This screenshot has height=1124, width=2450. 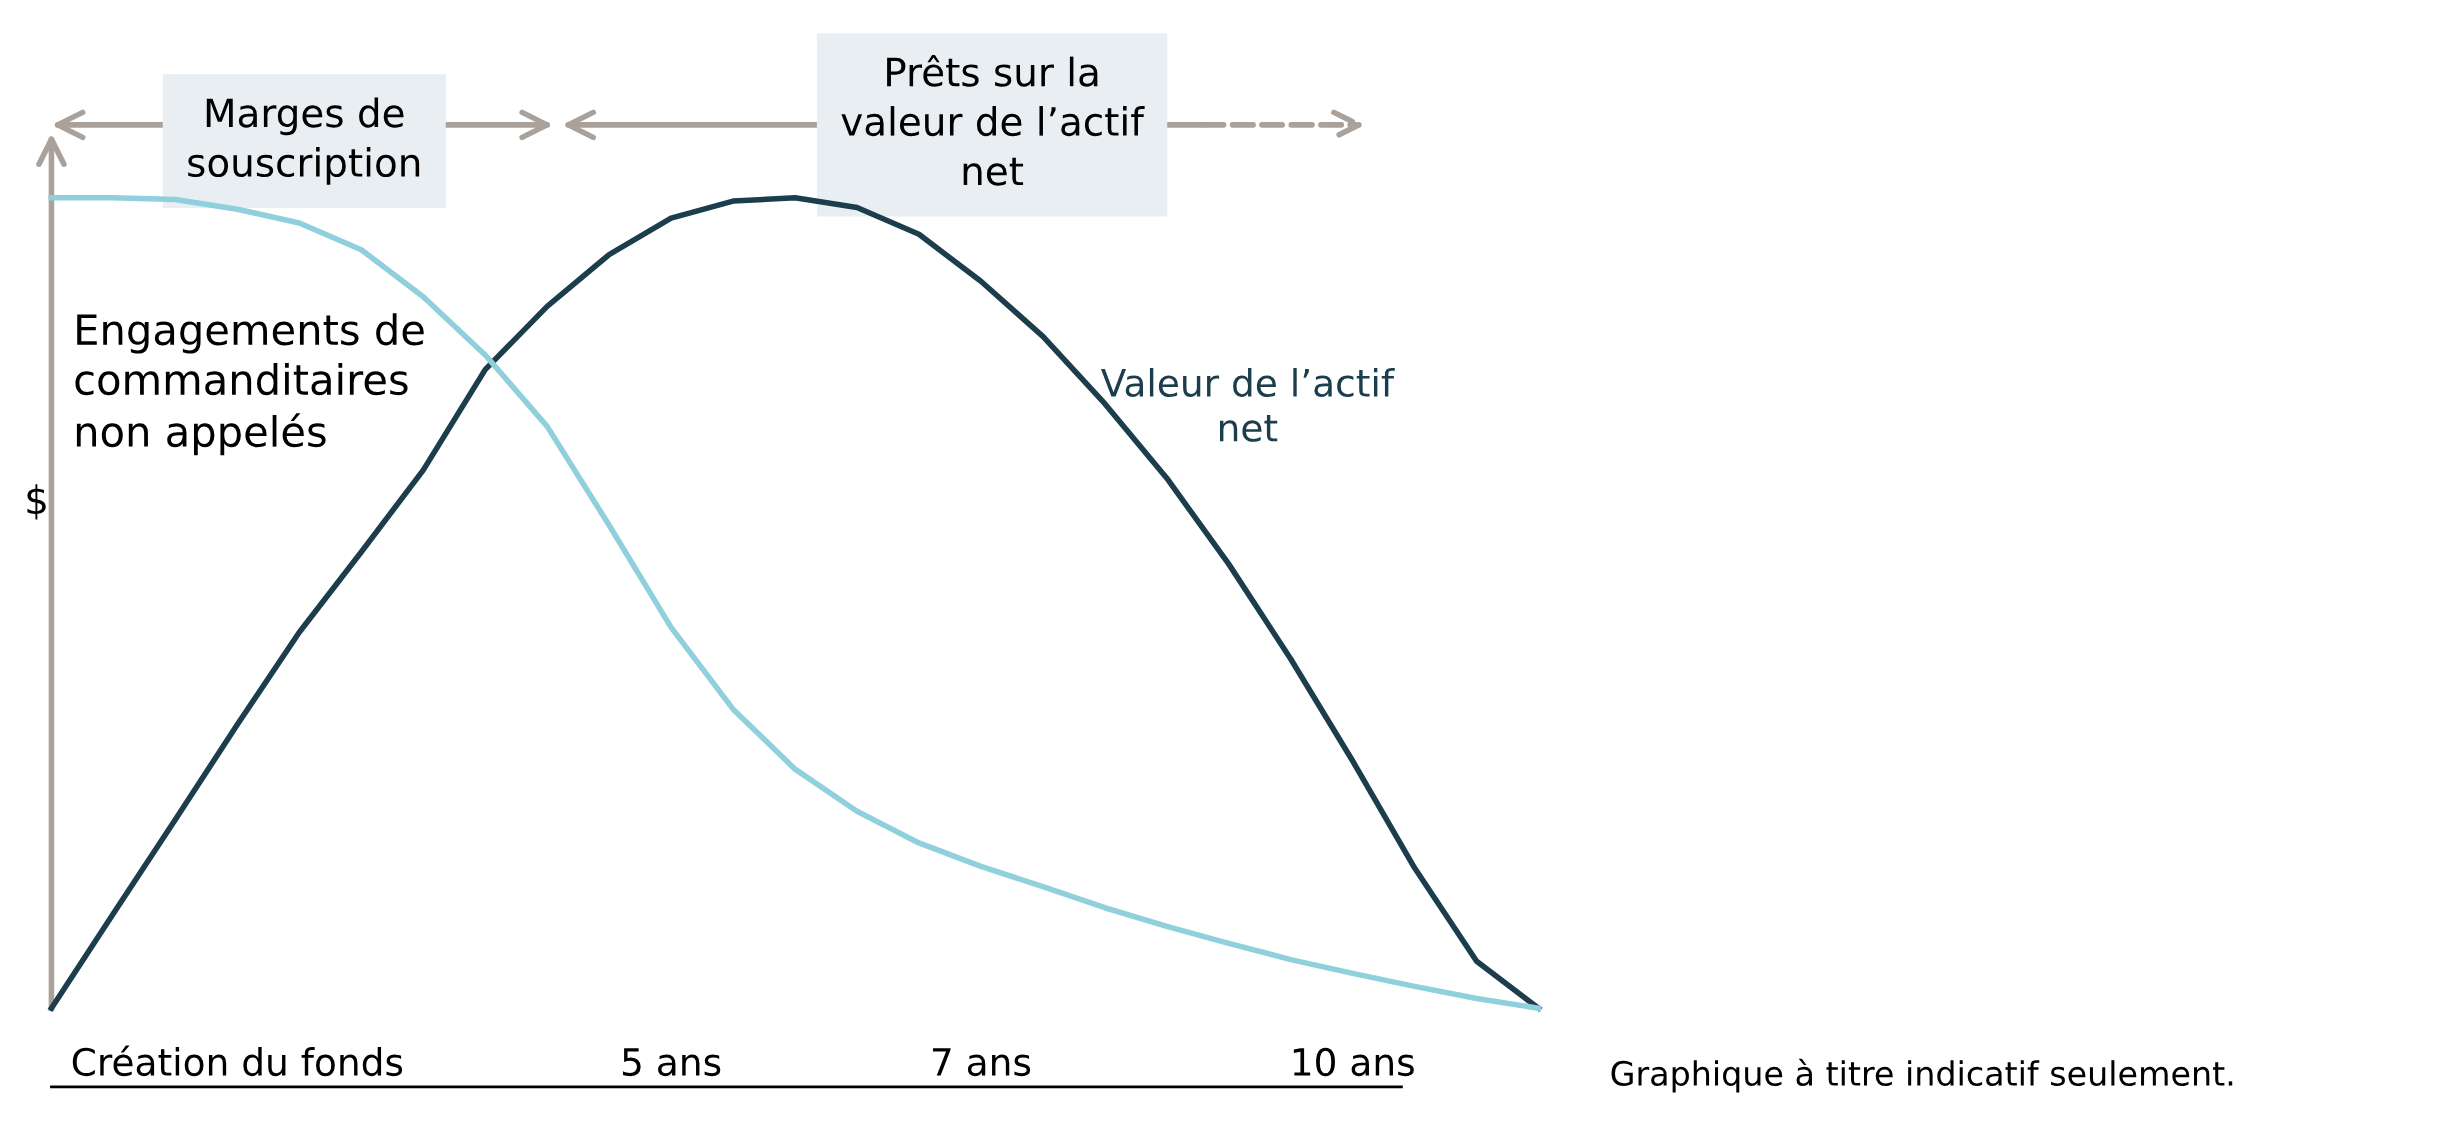 What do you see at coordinates (671, 1062) in the screenshot?
I see `x-tick-label: 5 ans` at bounding box center [671, 1062].